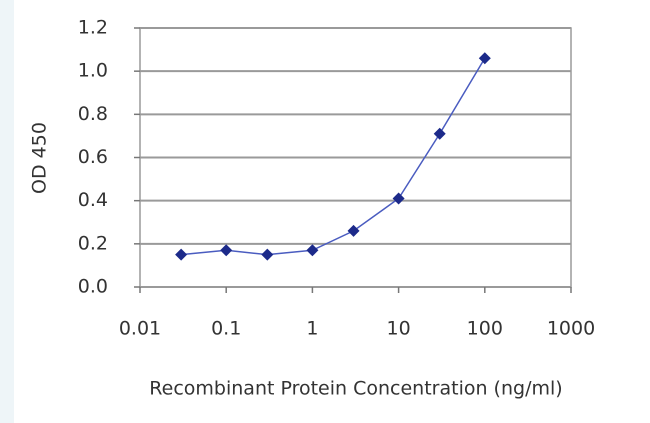 Image resolution: width=650 pixels, height=423 pixels. Describe the element at coordinates (226, 329) in the screenshot. I see `x-tick-label: 0.1` at that location.